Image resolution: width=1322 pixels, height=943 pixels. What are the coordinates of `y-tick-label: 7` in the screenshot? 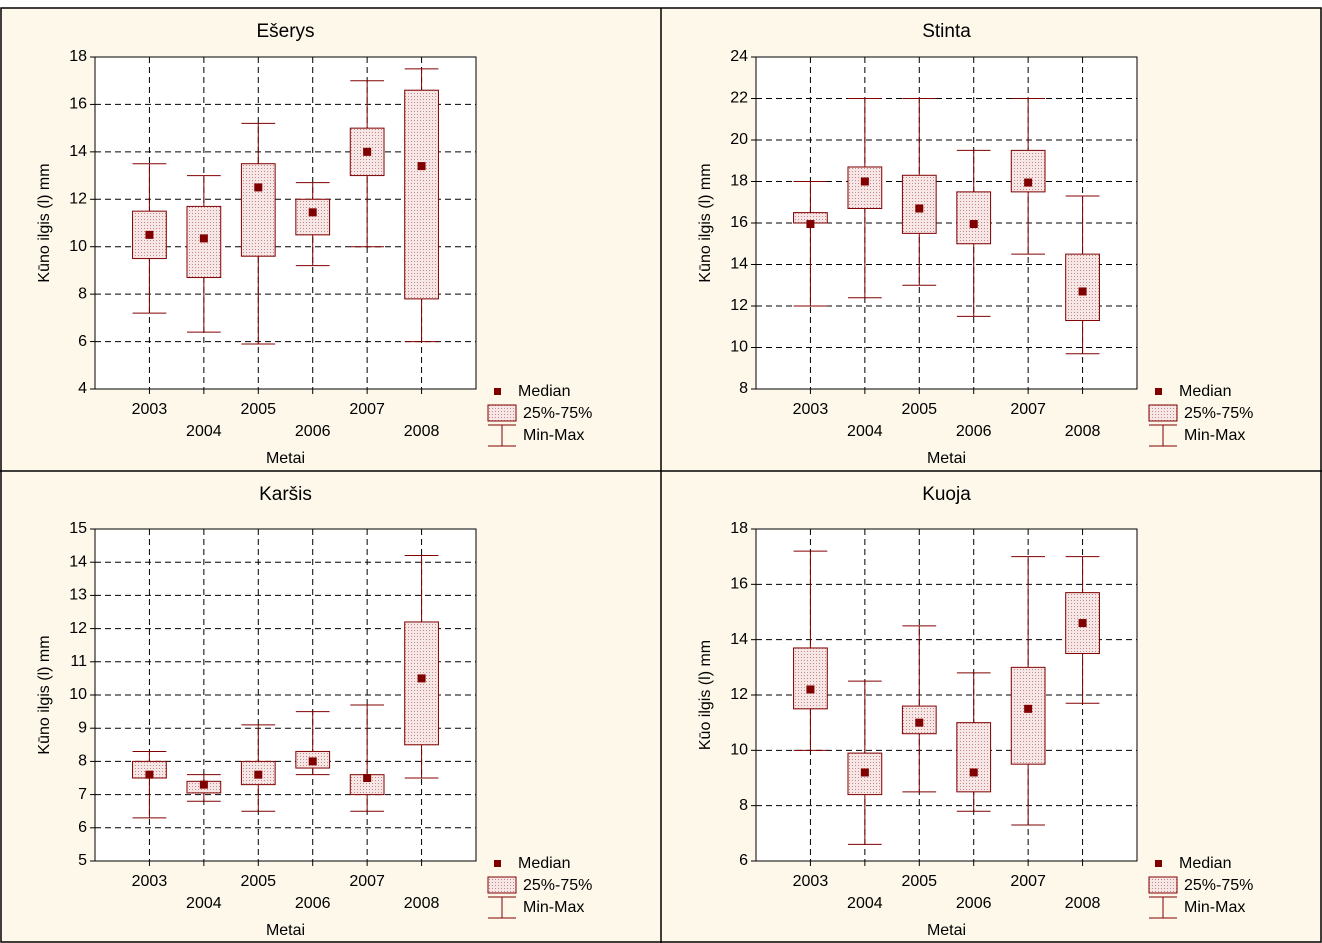 It's located at (82, 794).